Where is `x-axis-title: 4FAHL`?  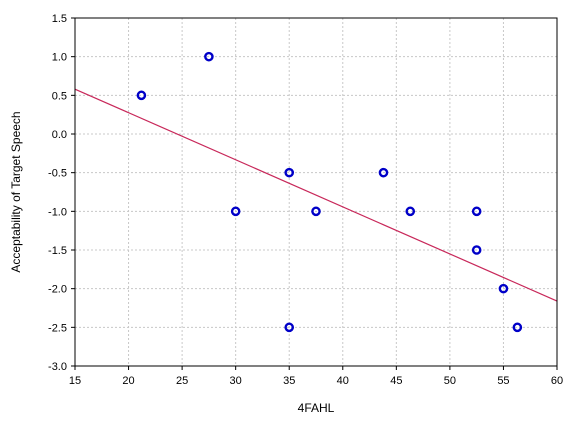
x-axis-title: 4FAHL is located at coordinates (316, 408).